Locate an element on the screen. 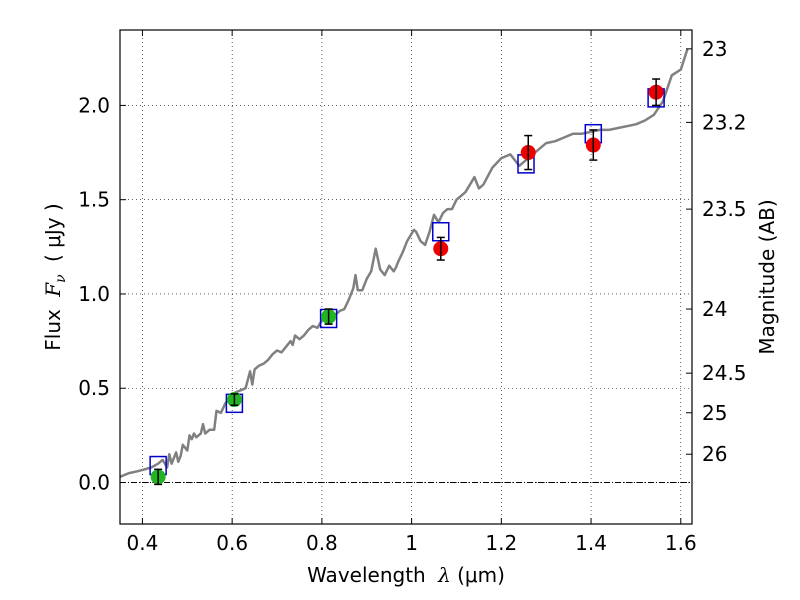  y2-tick-label: 23 is located at coordinates (714, 49).